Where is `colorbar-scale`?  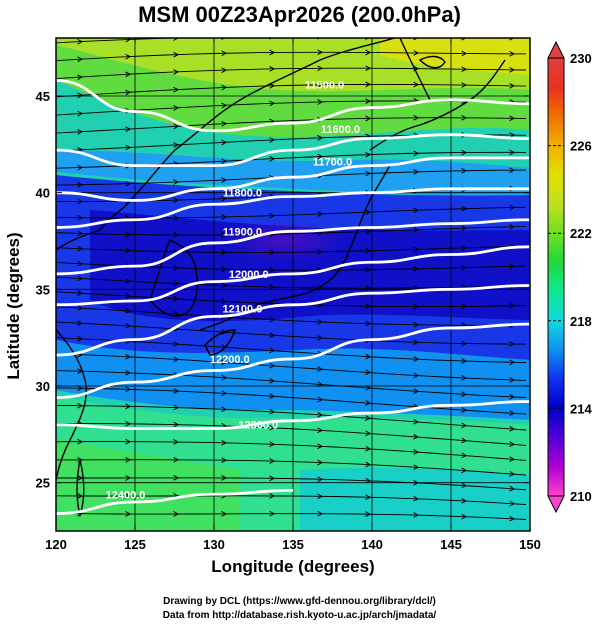 colorbar-scale is located at coordinates (556, 277).